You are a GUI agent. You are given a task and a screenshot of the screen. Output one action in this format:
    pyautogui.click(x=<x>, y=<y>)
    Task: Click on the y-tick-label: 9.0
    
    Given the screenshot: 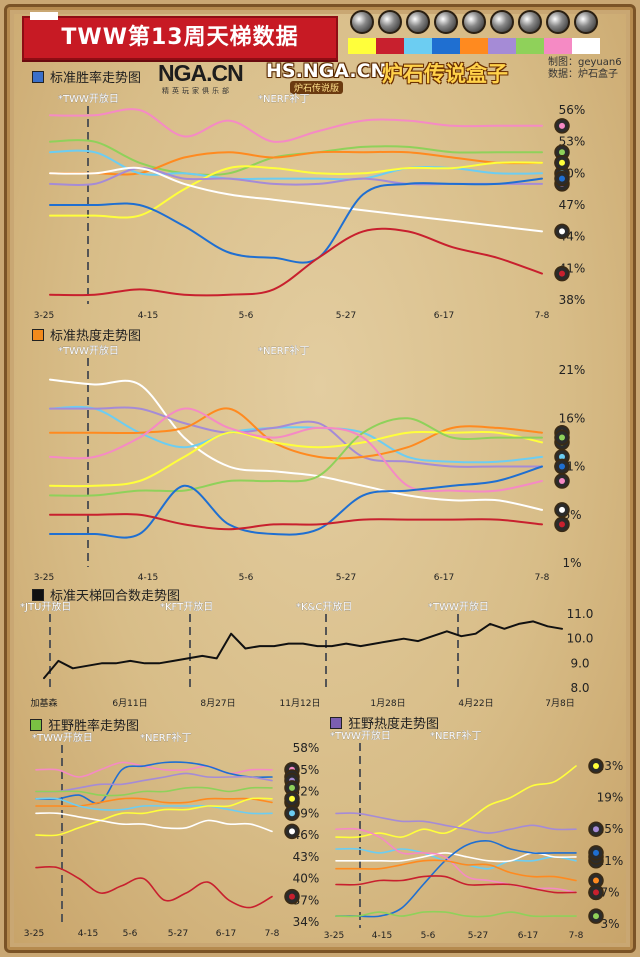 What is the action you would take?
    pyautogui.click(x=579, y=663)
    